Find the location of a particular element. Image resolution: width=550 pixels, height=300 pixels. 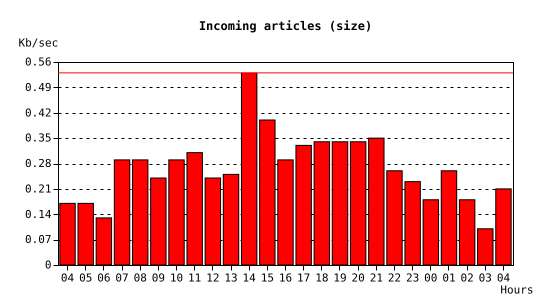

x-tick-label: 02 is located at coordinates (467, 278).